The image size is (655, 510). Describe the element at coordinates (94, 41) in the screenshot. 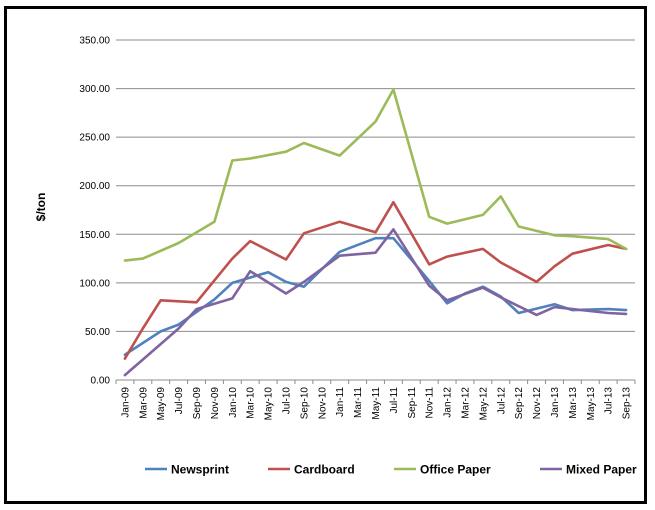

I see `y-tick-label: 350.00` at that location.